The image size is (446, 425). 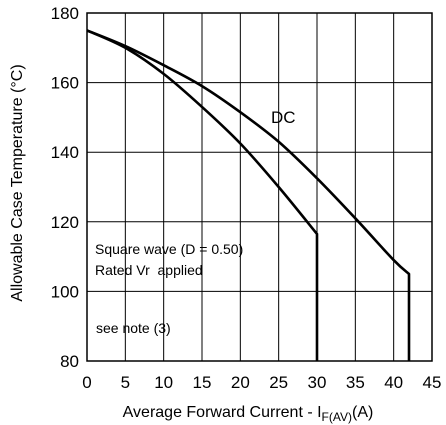 What do you see at coordinates (163, 382) in the screenshot?
I see `x-tick-label: 10` at bounding box center [163, 382].